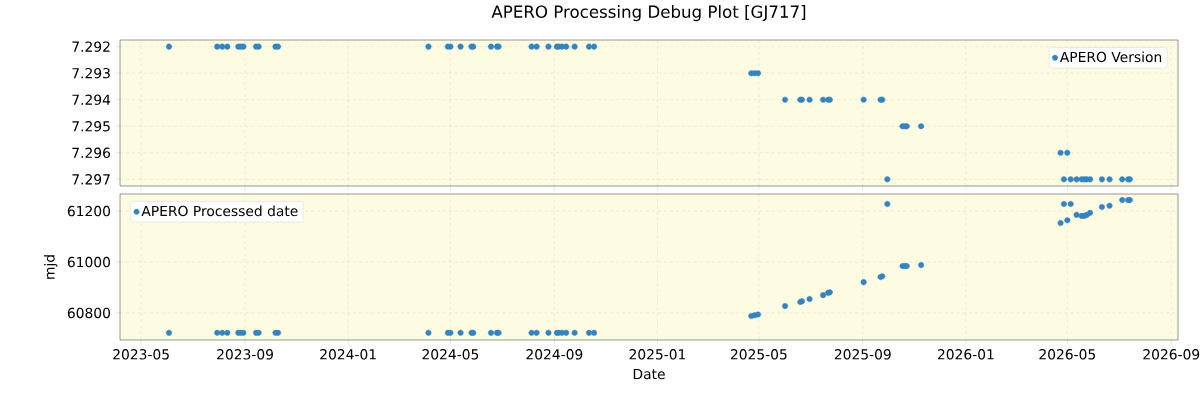  I want to click on x-tick-label: 2024-01, so click(348, 354).